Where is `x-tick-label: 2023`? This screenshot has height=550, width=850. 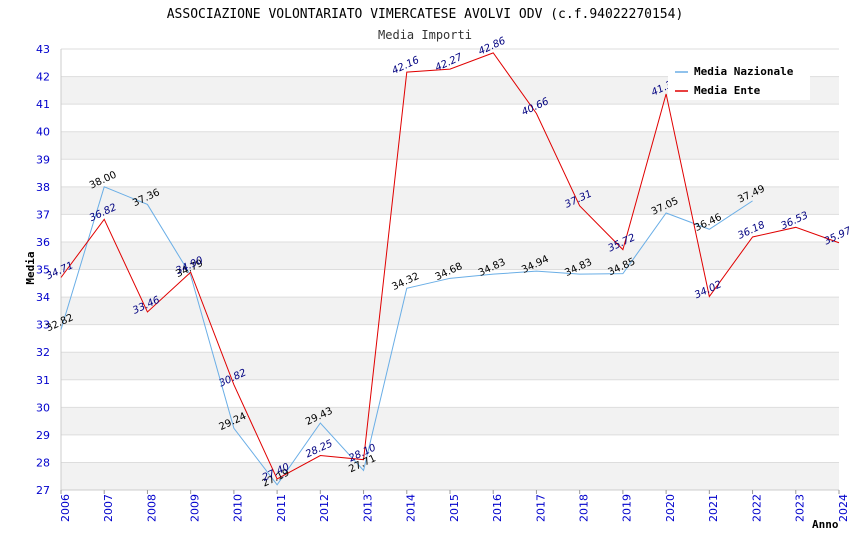
x-tick-label: 2023 is located at coordinates (800, 508).